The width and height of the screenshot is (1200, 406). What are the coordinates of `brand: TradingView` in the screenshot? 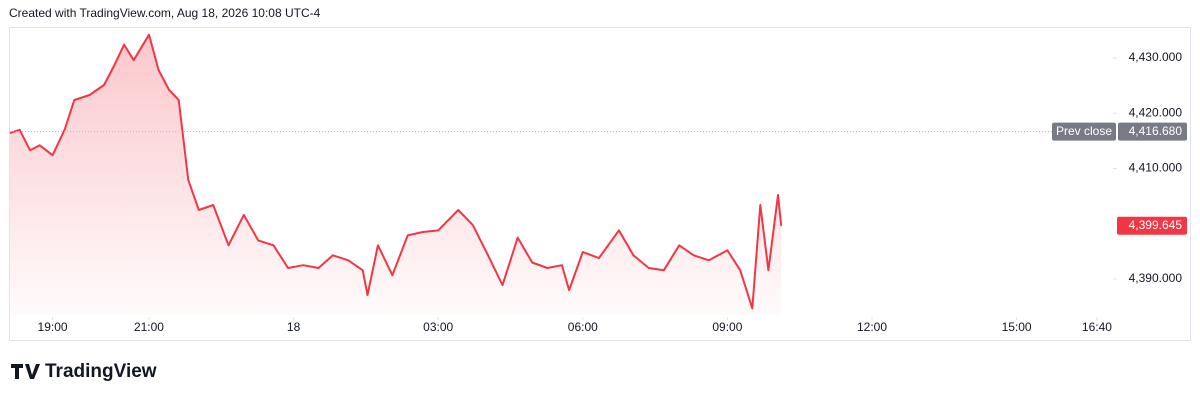 It's located at (101, 371).